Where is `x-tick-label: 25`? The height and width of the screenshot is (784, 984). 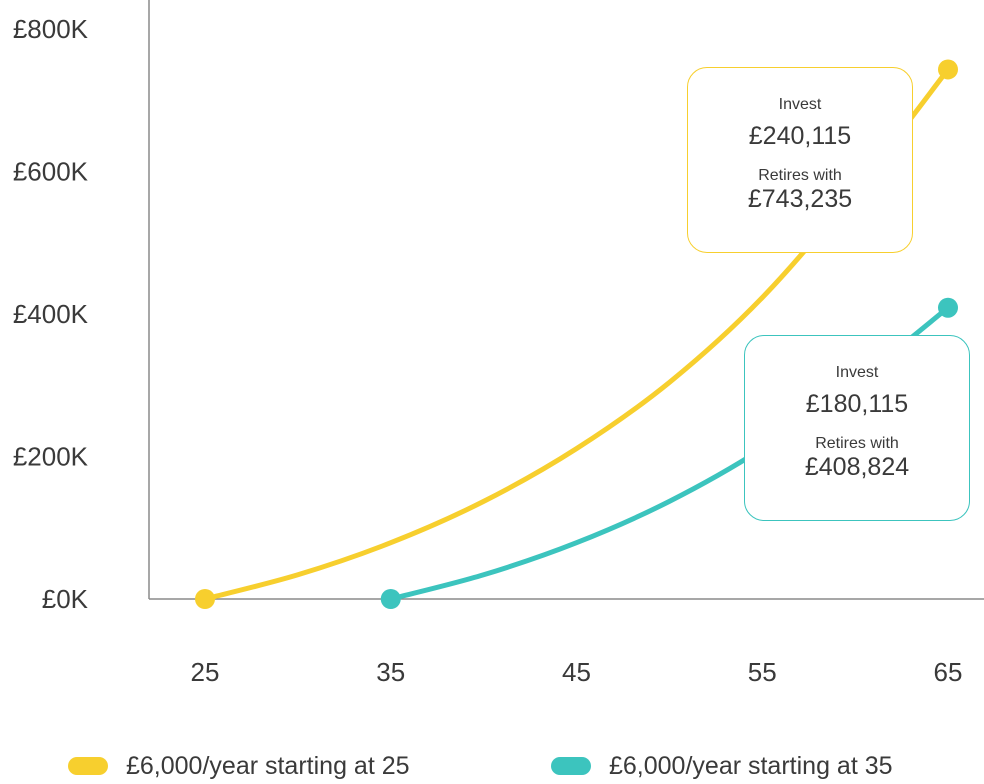 x-tick-label: 25 is located at coordinates (205, 672).